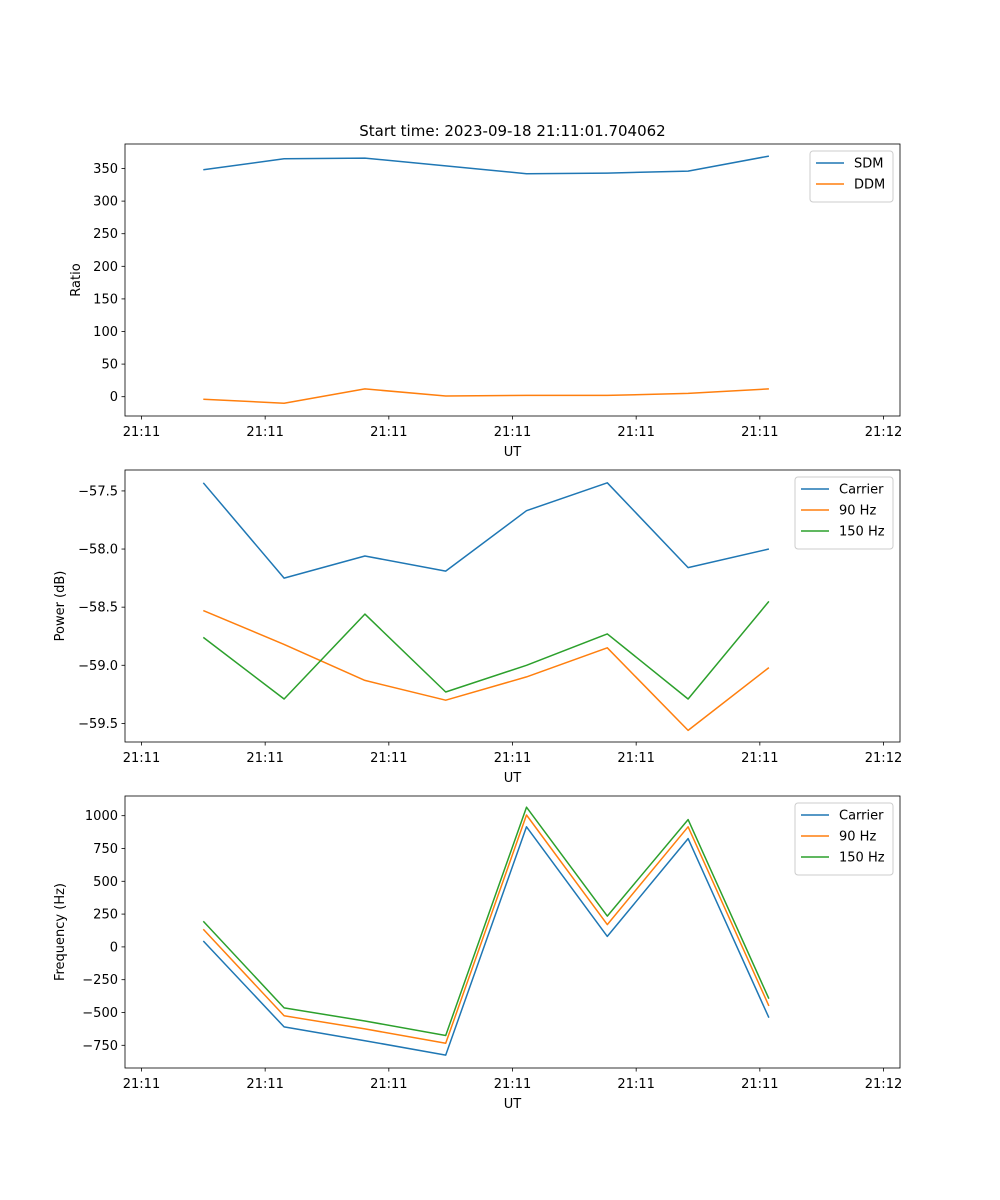 This screenshot has width=1000, height=1200. Describe the element at coordinates (98, 724) in the screenshot. I see `y-tick-label: −59.5` at that location.